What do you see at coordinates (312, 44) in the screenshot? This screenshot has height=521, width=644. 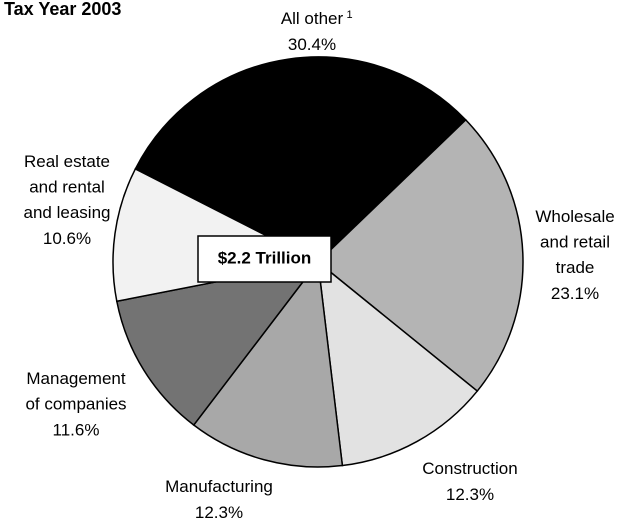 I see `value-label: 30.4%` at bounding box center [312, 44].